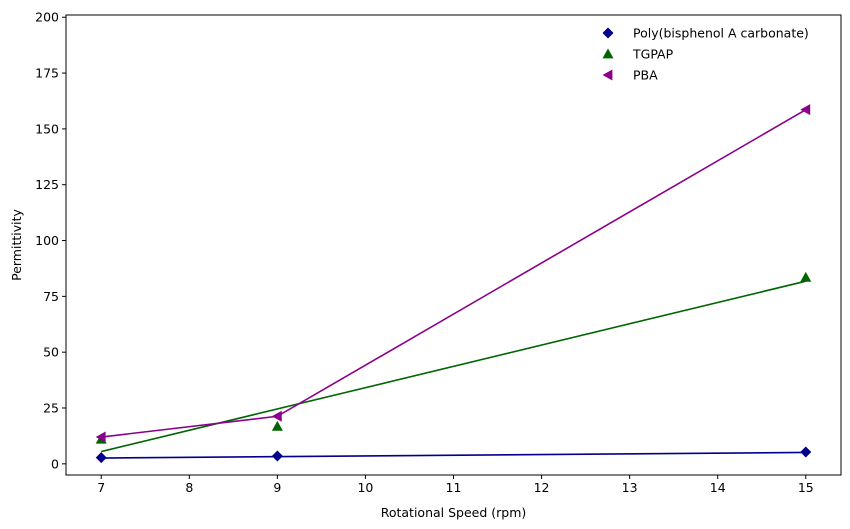  I want to click on x-tick-label: 13, so click(630, 487).